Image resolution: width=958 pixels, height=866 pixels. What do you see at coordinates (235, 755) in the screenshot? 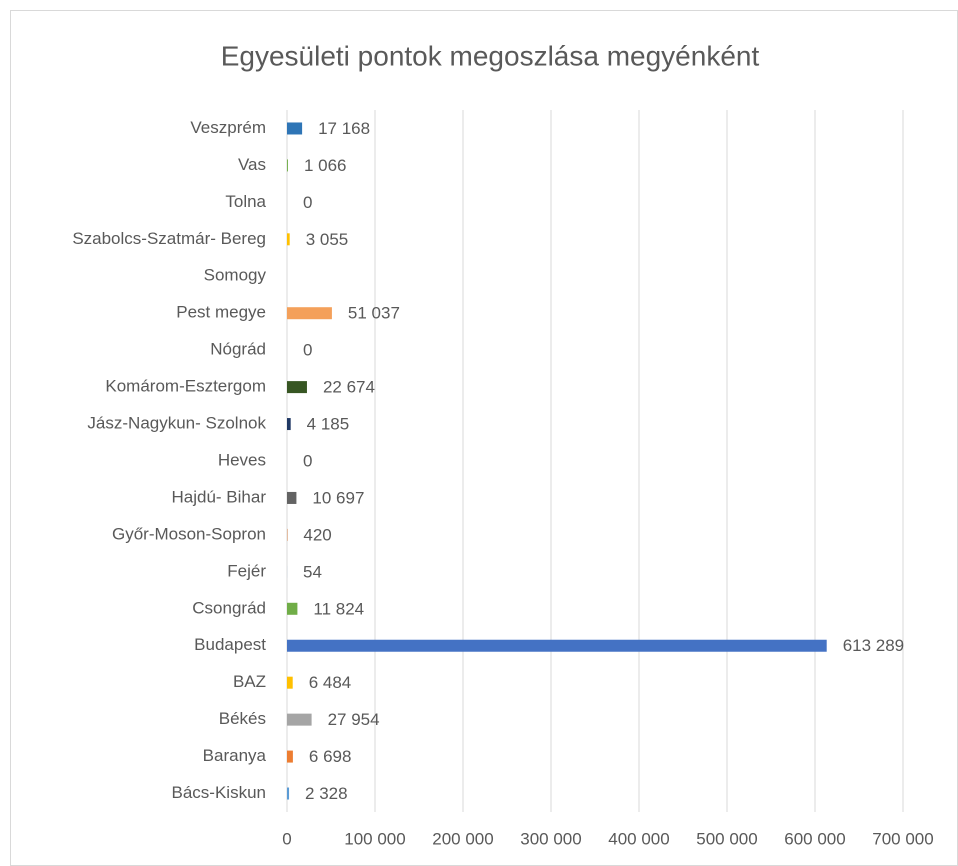
I see `y-tick-label: Baranya` at bounding box center [235, 755].